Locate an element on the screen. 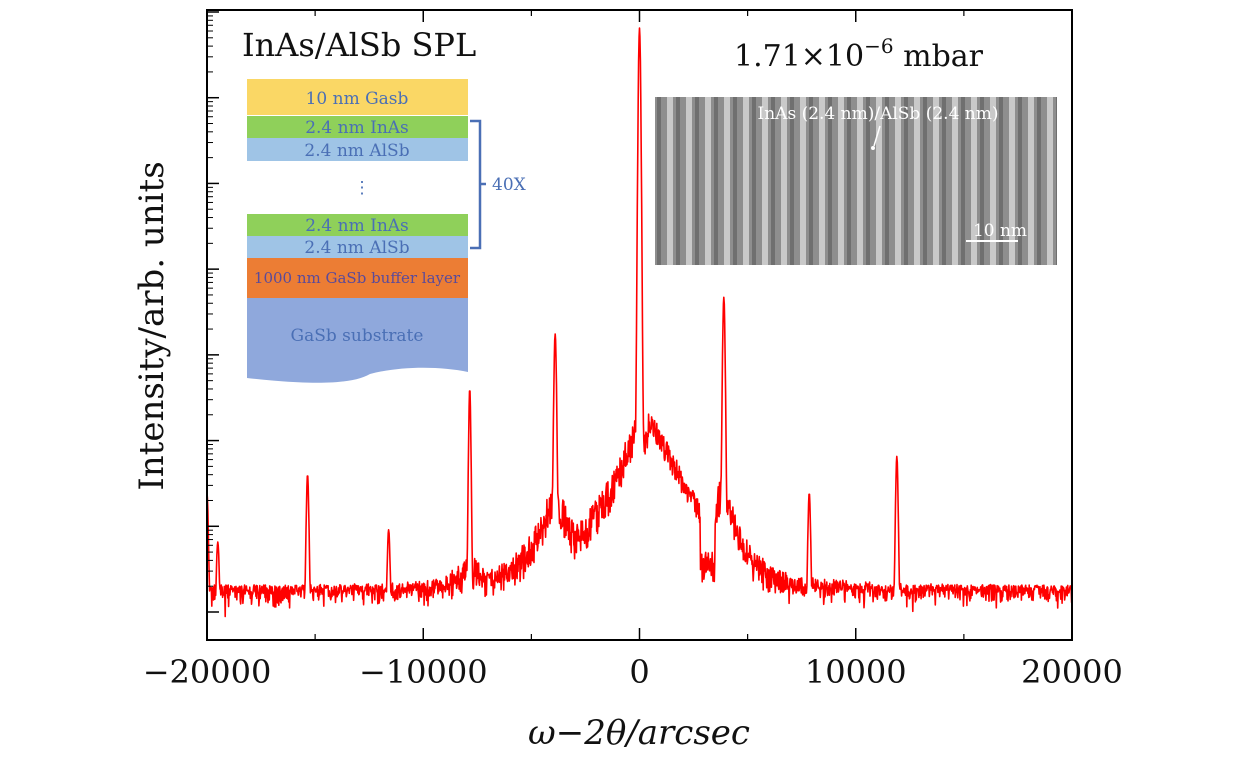 The image size is (1260, 764). pressure-label: 1.71×10−6 mbar is located at coordinates (859, 54).